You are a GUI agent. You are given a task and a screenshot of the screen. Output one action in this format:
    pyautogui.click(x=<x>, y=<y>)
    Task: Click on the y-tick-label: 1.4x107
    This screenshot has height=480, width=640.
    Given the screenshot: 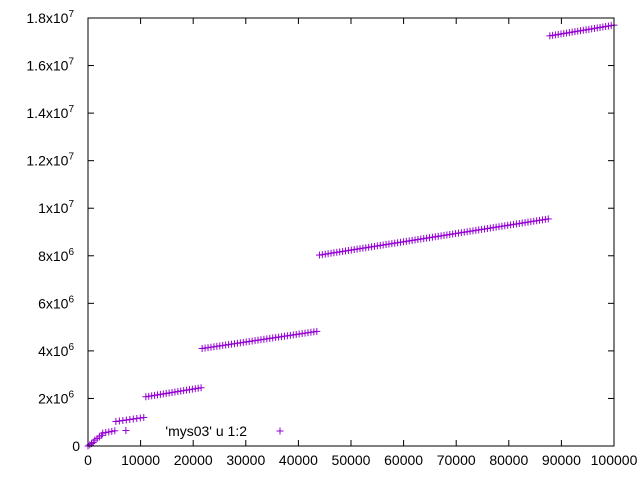 What is the action you would take?
    pyautogui.click(x=50, y=112)
    